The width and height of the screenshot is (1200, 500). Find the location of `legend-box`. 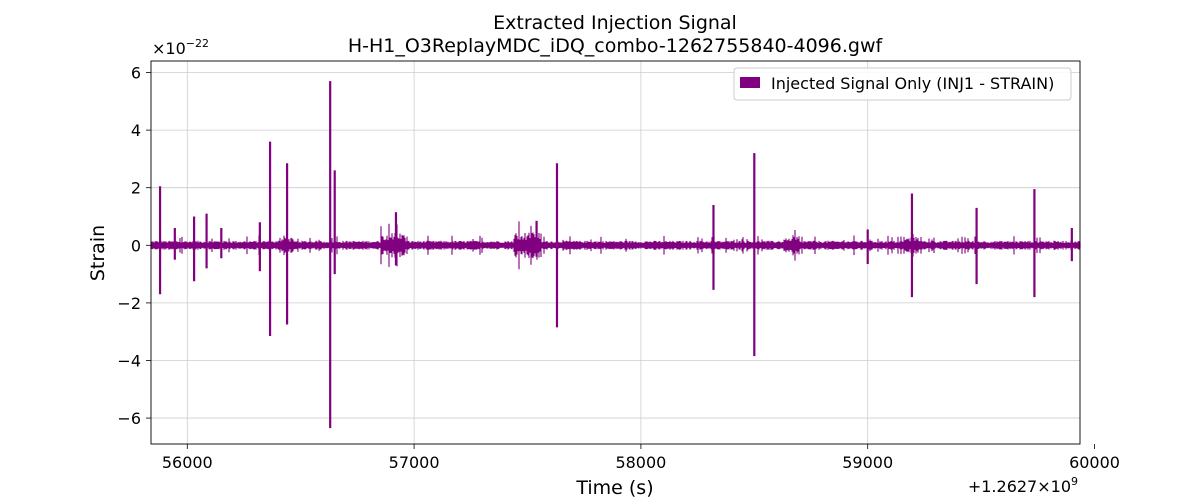

legend-box is located at coordinates (902, 84).